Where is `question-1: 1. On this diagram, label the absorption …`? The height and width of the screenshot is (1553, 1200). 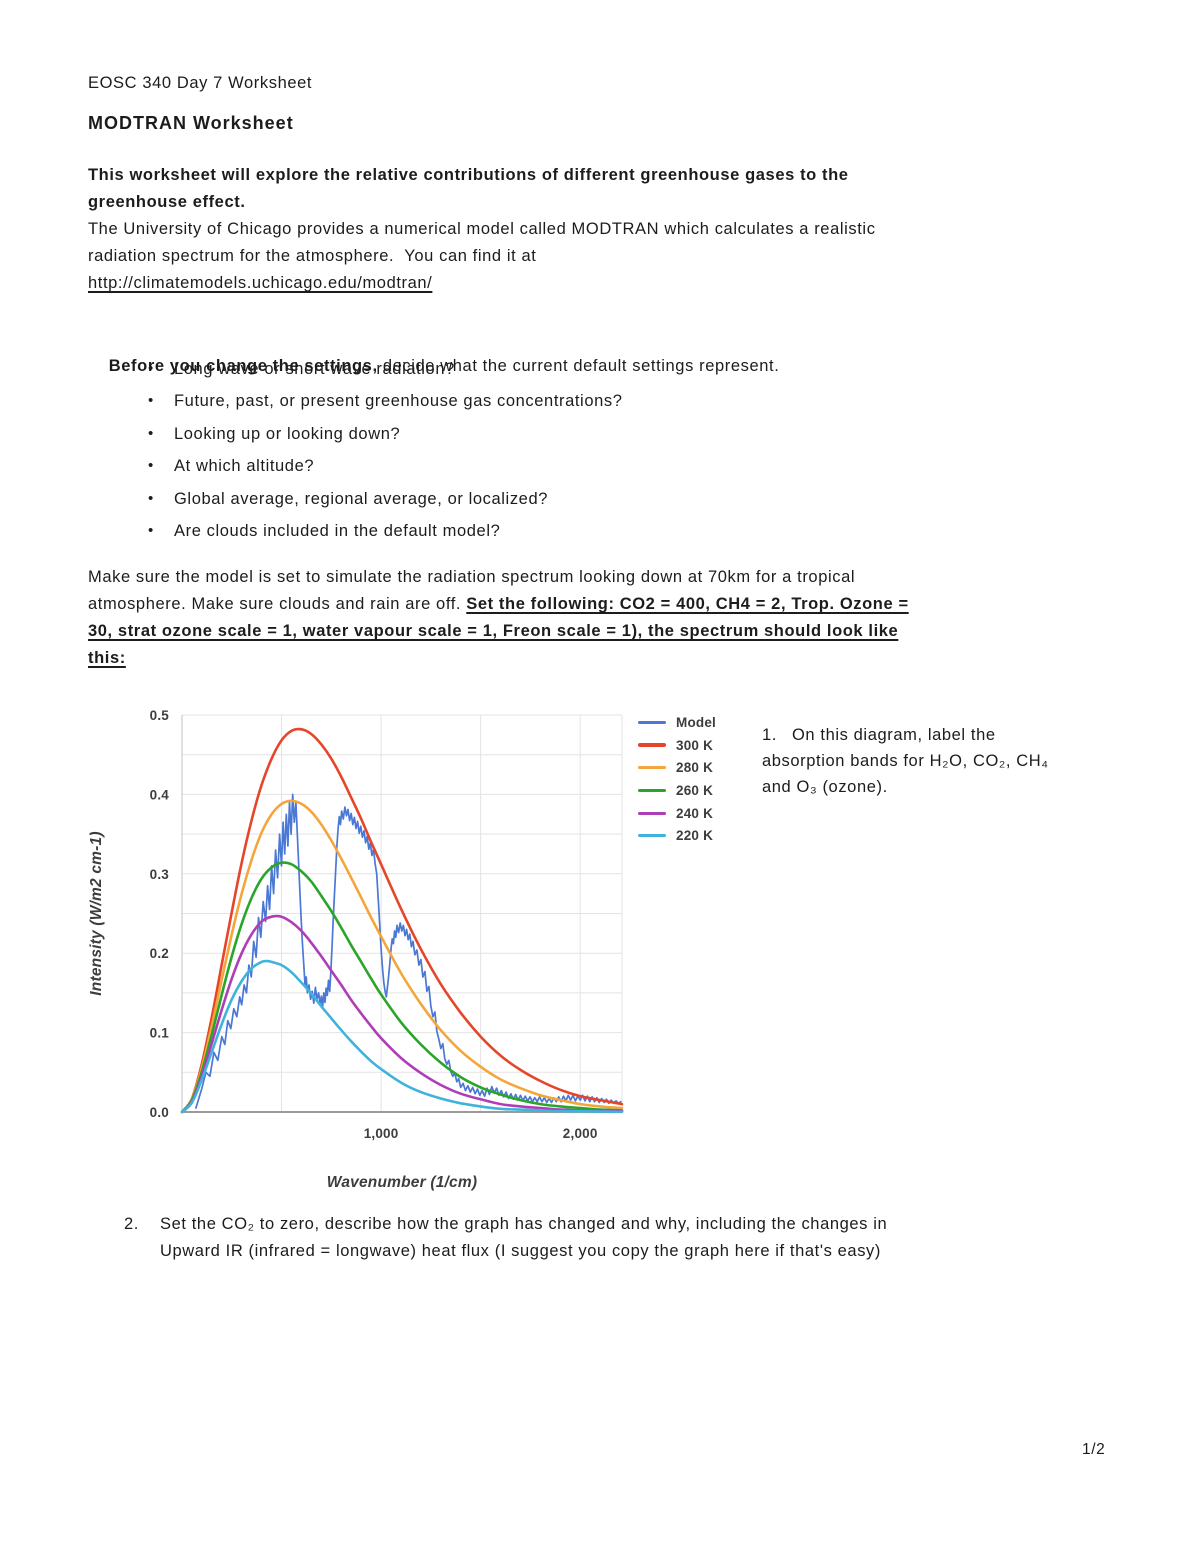
question-1: 1. On this diagram, label the absorption … is located at coordinates (947, 761).